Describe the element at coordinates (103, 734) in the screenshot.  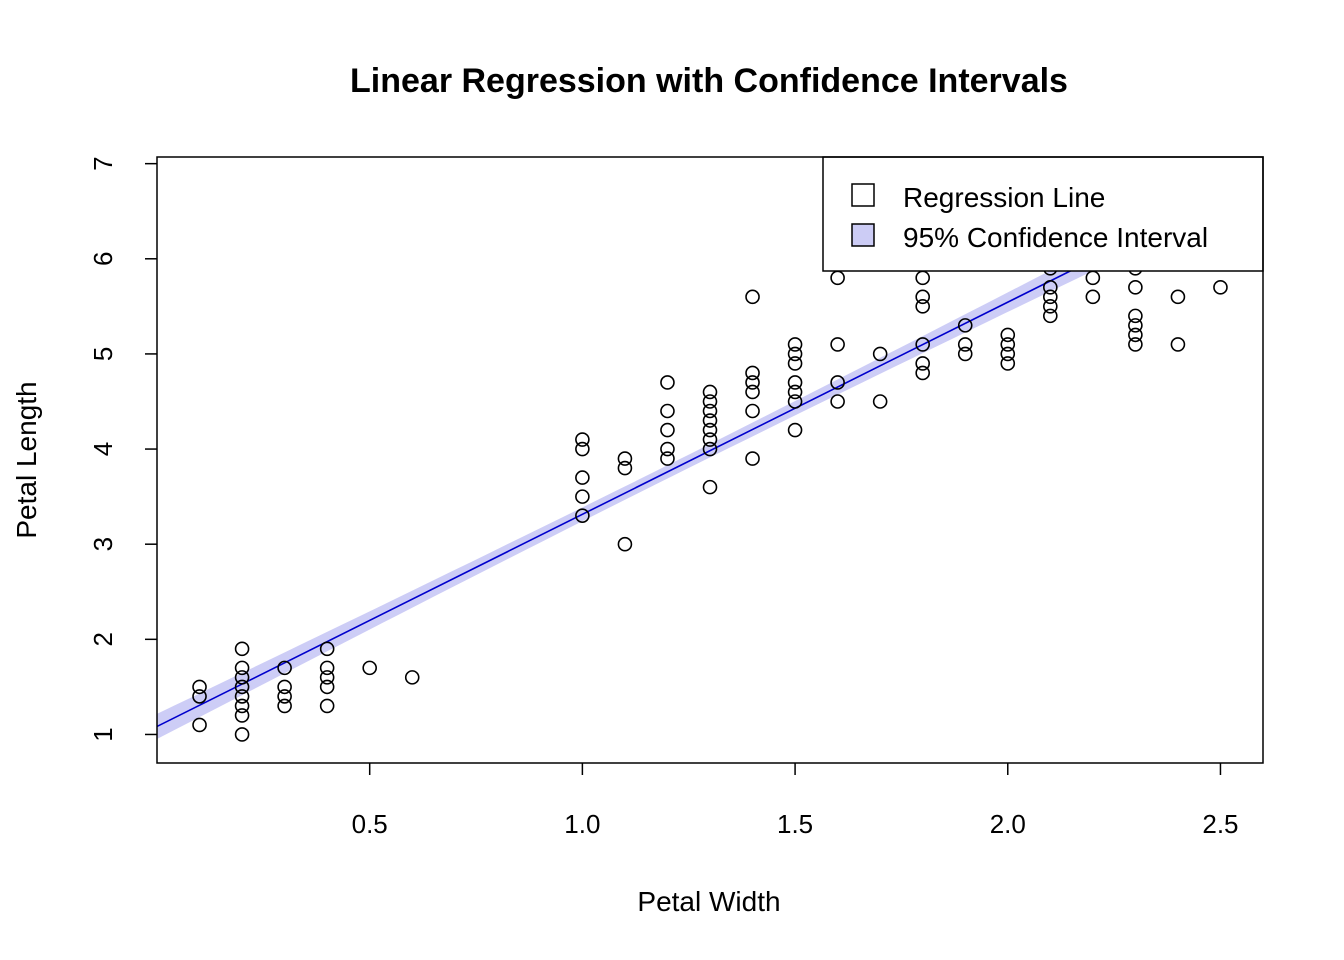
I see `y-tick-label: 1` at that location.